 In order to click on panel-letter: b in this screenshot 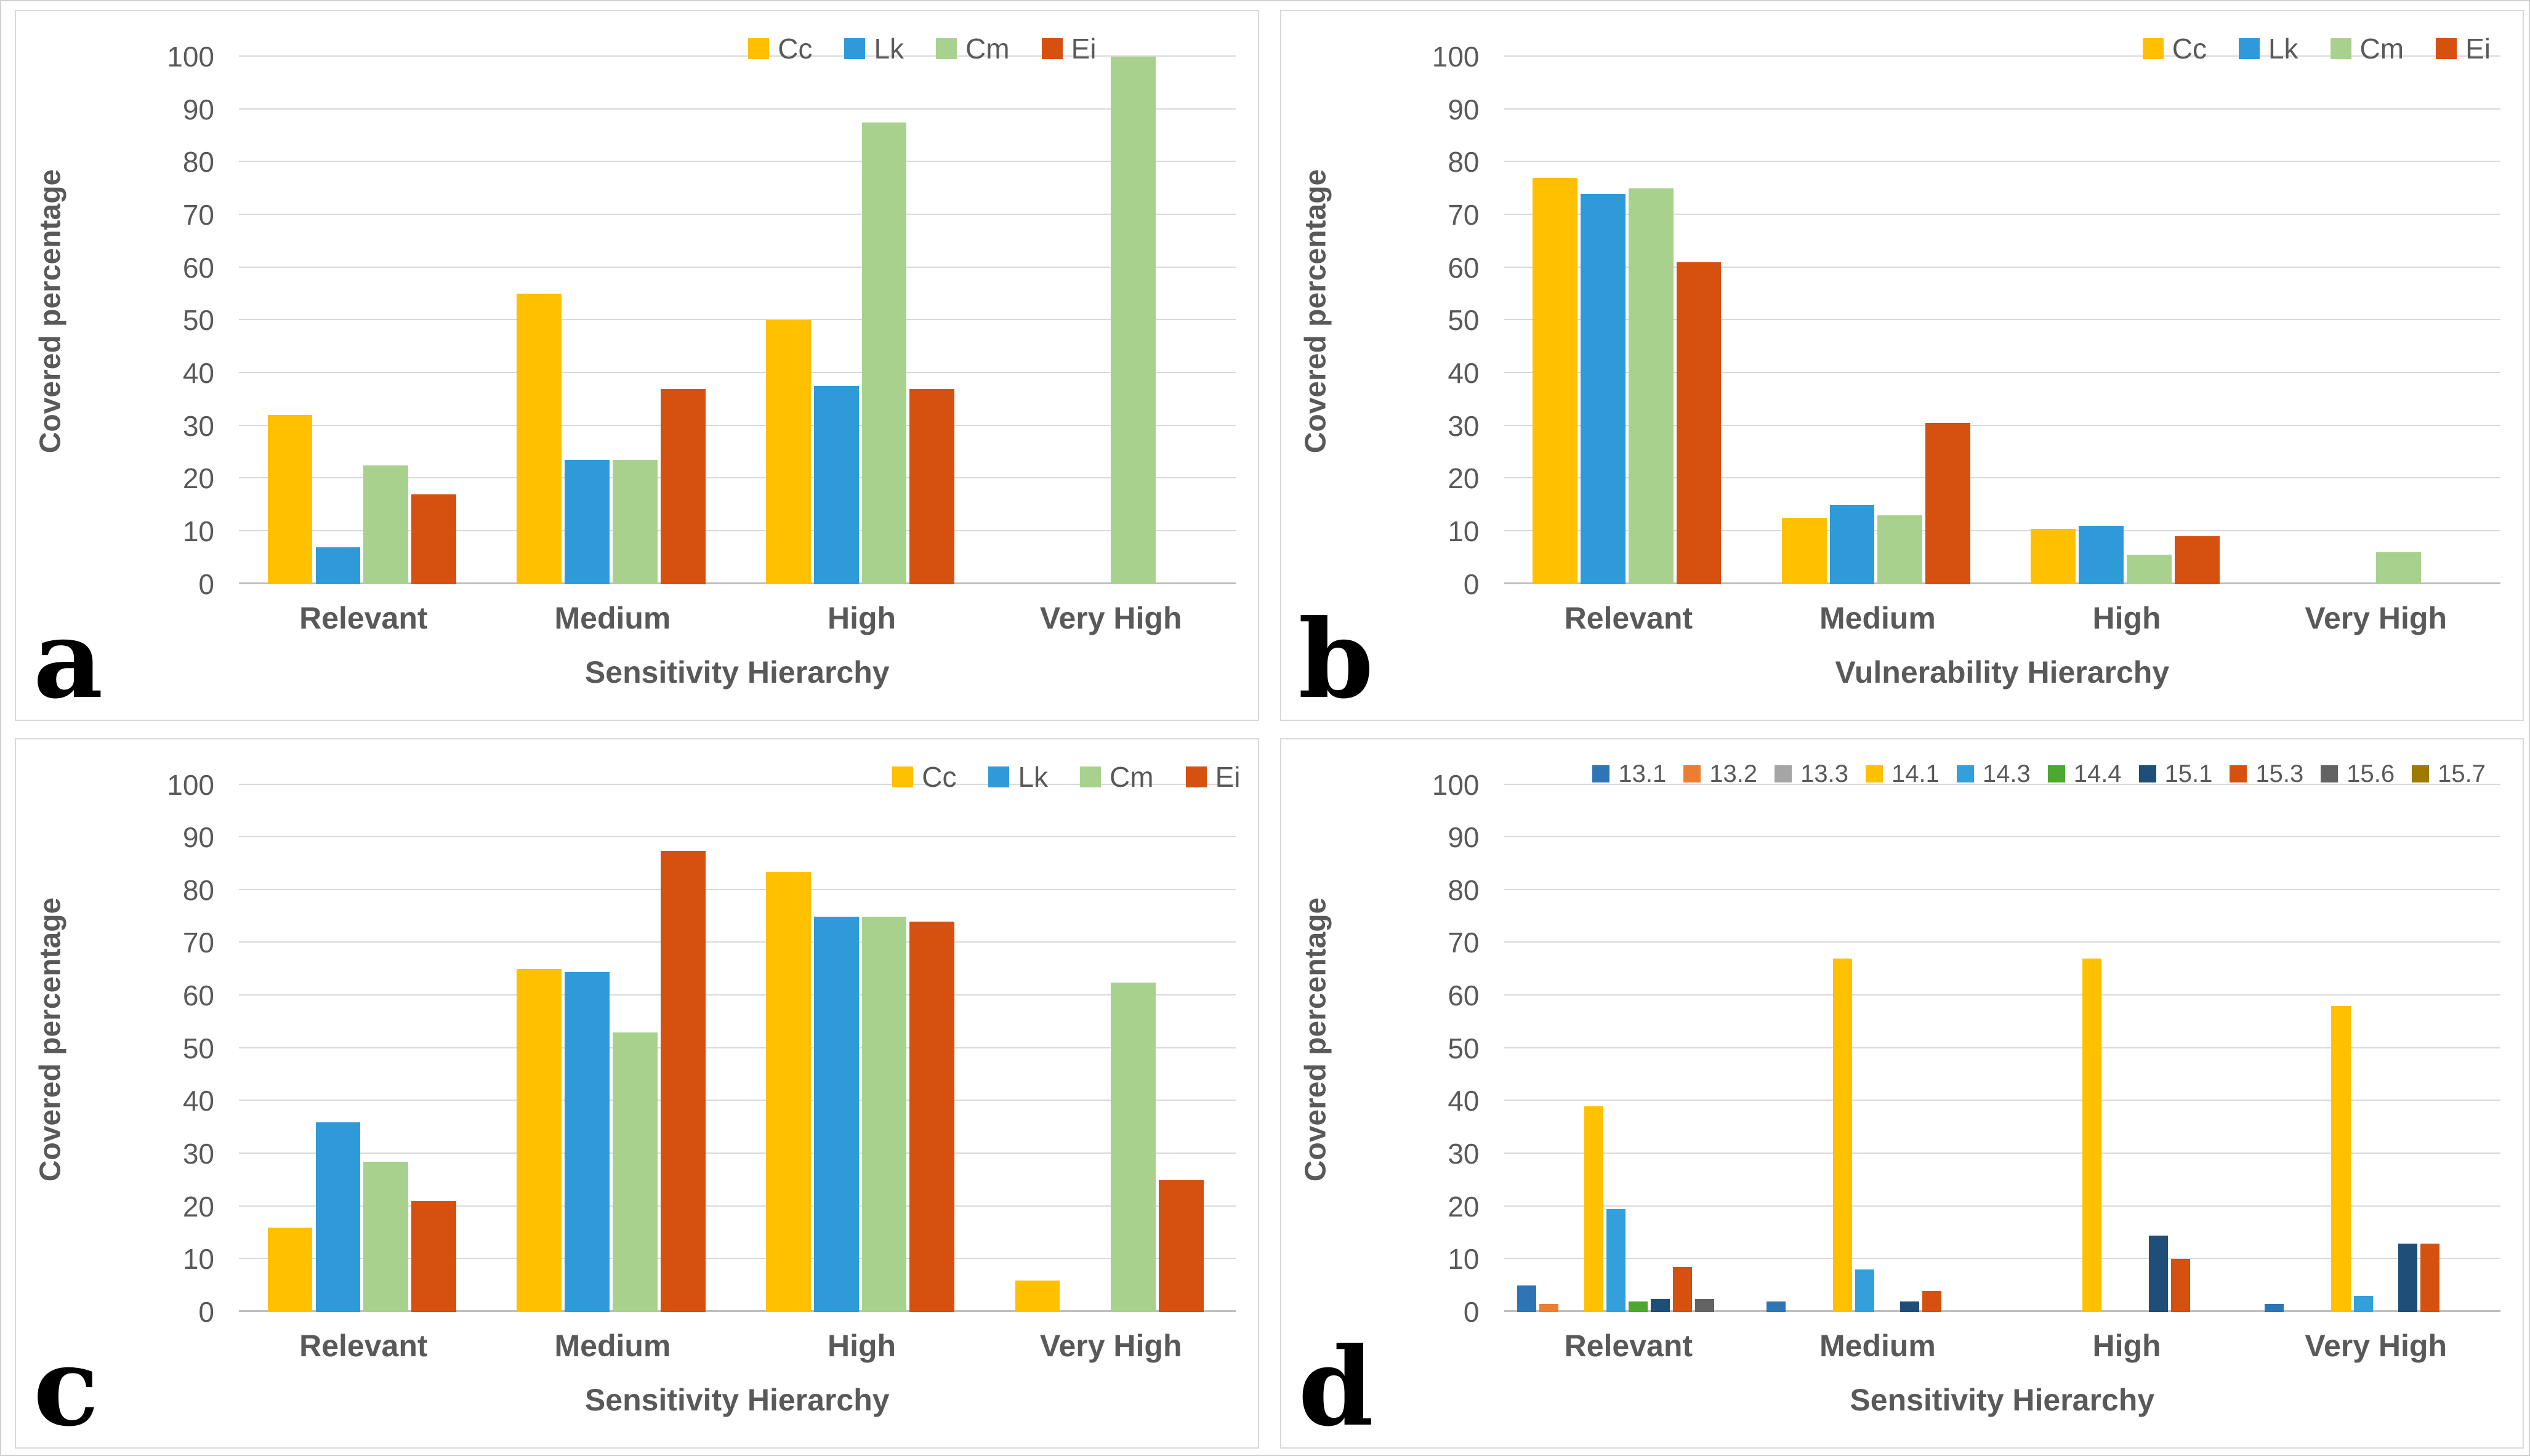, I will do `click(1336, 659)`.